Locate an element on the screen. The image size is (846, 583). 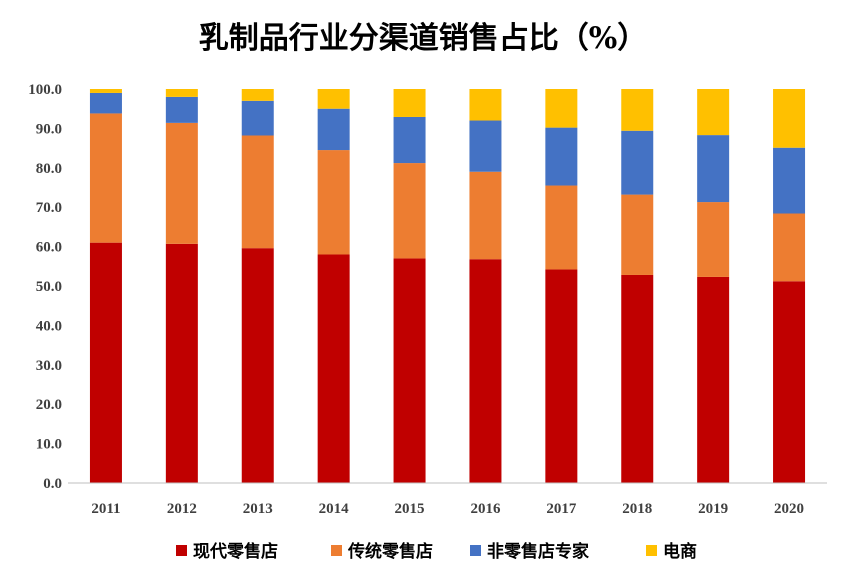
legend-label-3: 电商 is located at coordinates (680, 551).